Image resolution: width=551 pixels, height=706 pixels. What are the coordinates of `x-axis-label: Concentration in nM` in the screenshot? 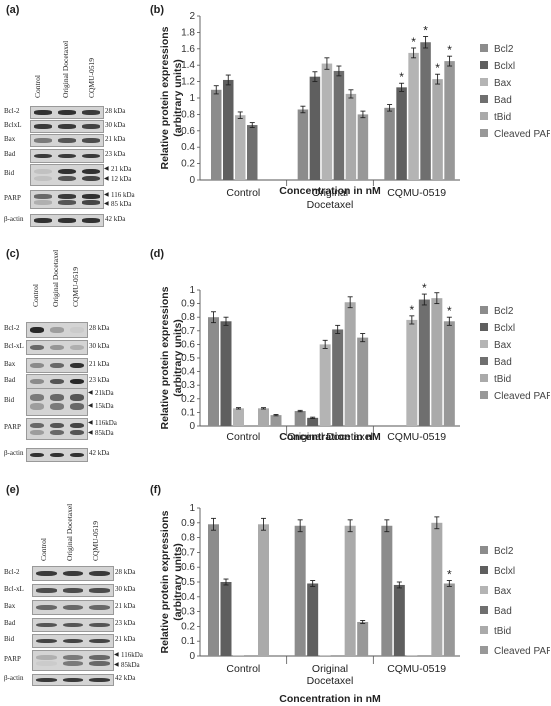 It's located at (330, 437).